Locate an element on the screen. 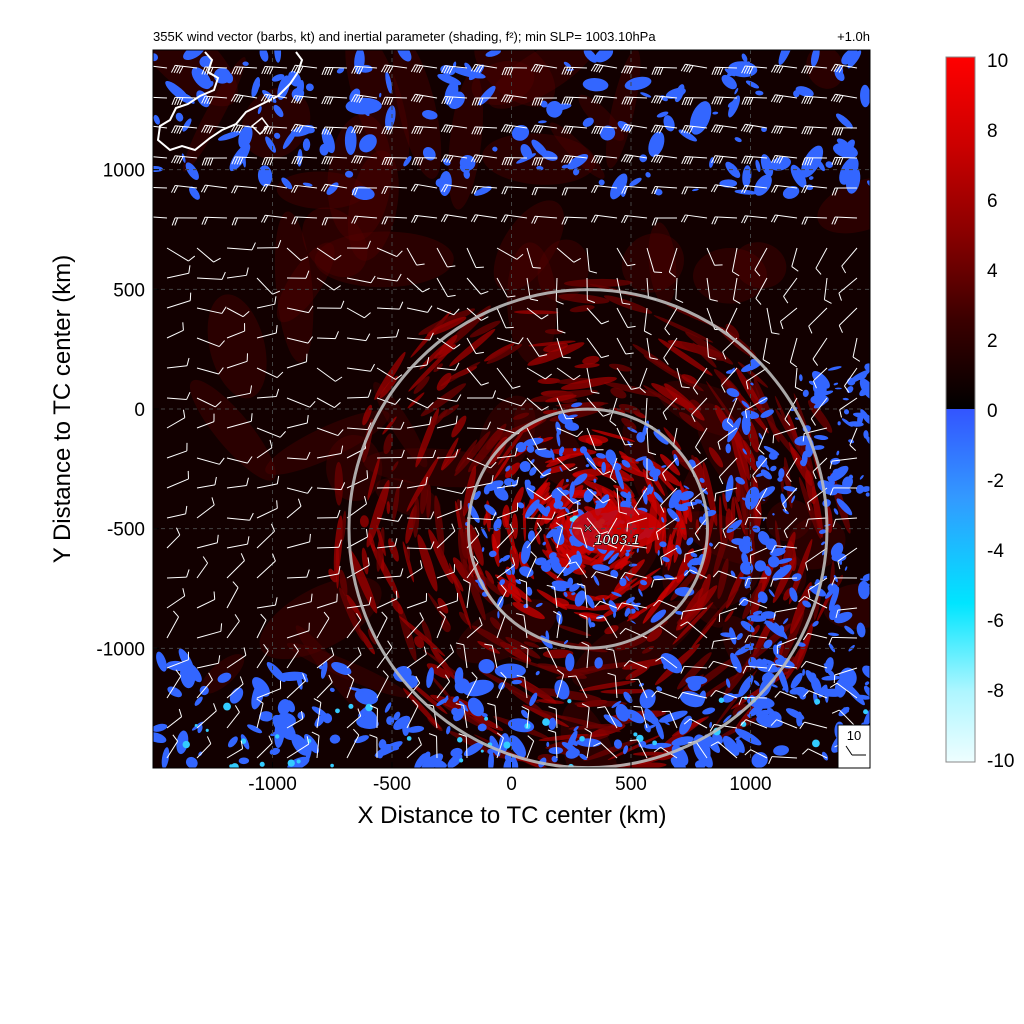 Image resolution: width=1024 pixels, height=1024 pixels. radius-circle is located at coordinates (587, 528).